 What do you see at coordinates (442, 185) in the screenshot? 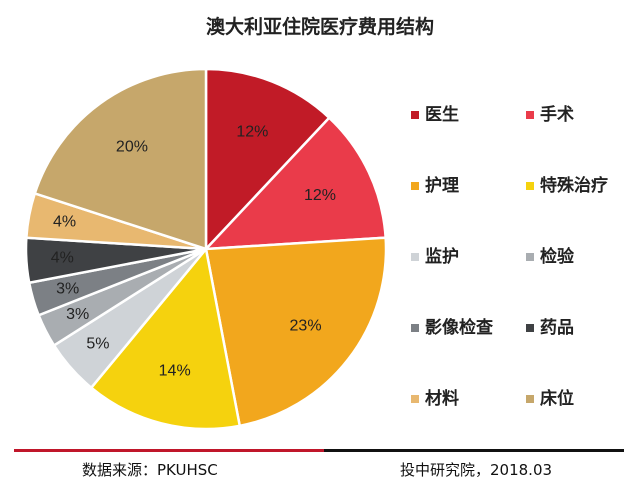
I see `legend-label-2: 护理` at bounding box center [442, 185].